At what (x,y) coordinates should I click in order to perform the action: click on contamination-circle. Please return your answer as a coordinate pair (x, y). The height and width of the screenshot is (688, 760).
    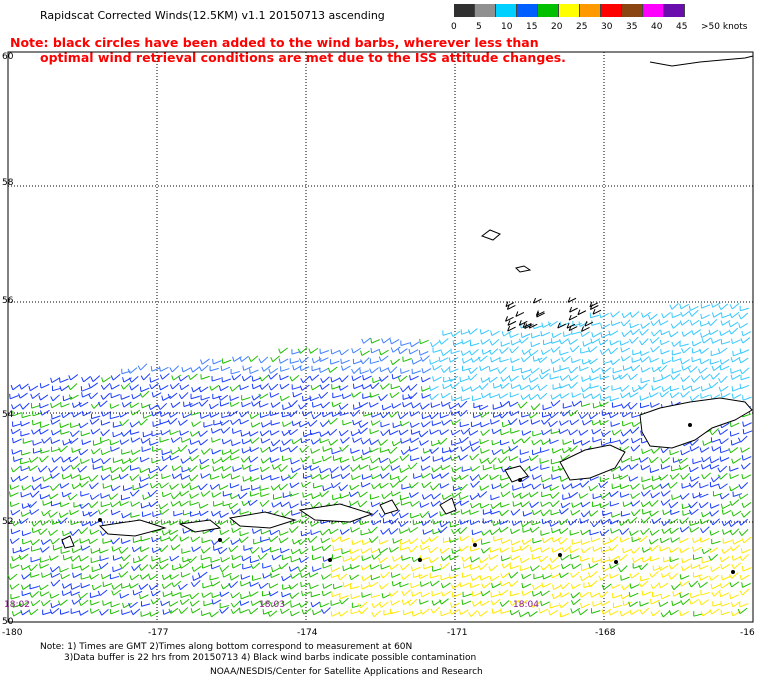
    Looking at the image, I should click on (220, 540).